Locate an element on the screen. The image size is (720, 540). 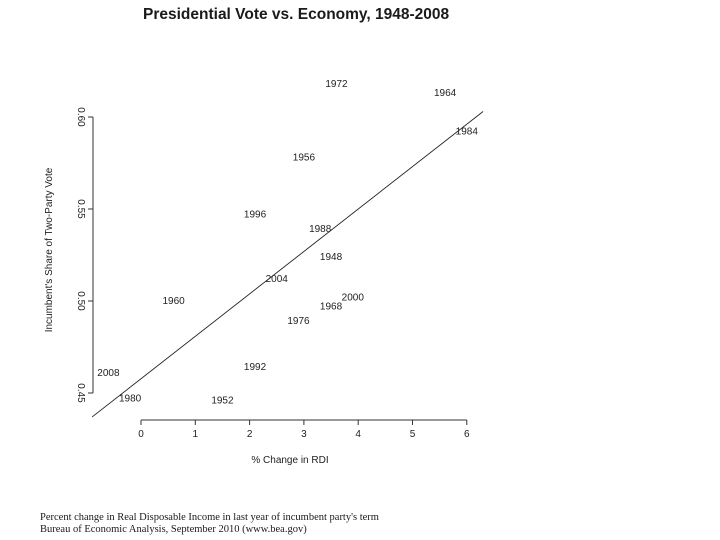
point-label-1972: 1972 is located at coordinates (336, 84).